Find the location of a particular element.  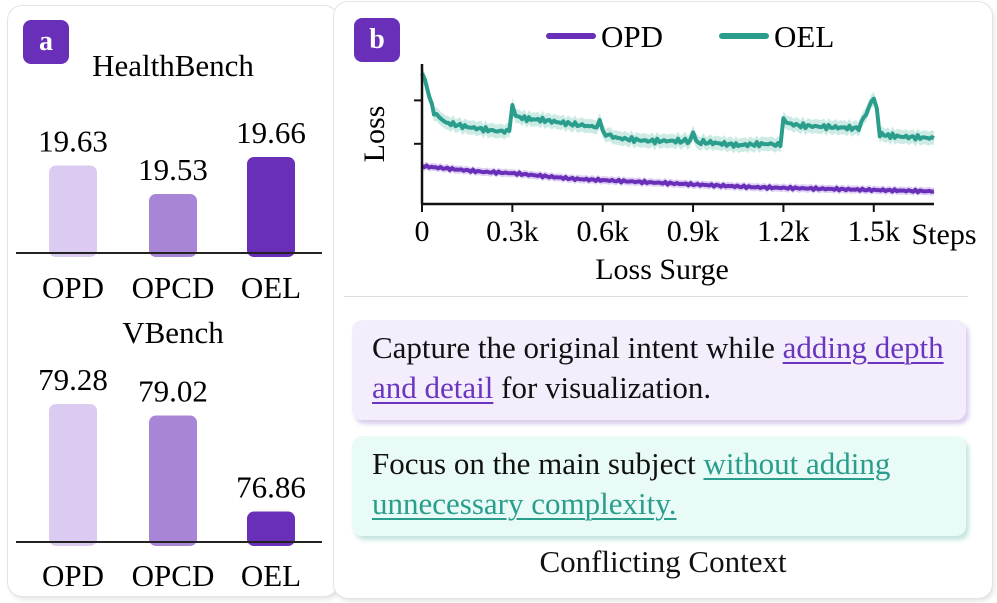

divider is located at coordinates (656, 296).